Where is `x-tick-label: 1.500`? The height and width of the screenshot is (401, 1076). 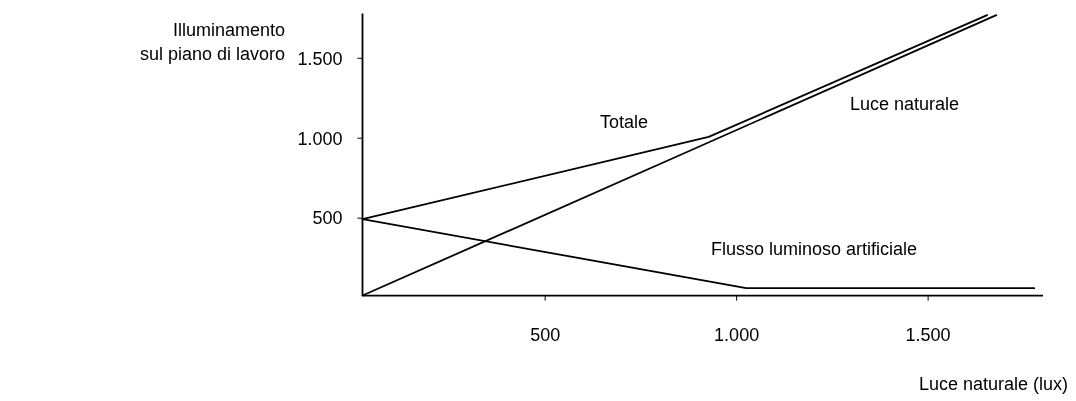 x-tick-label: 1.500 is located at coordinates (928, 334).